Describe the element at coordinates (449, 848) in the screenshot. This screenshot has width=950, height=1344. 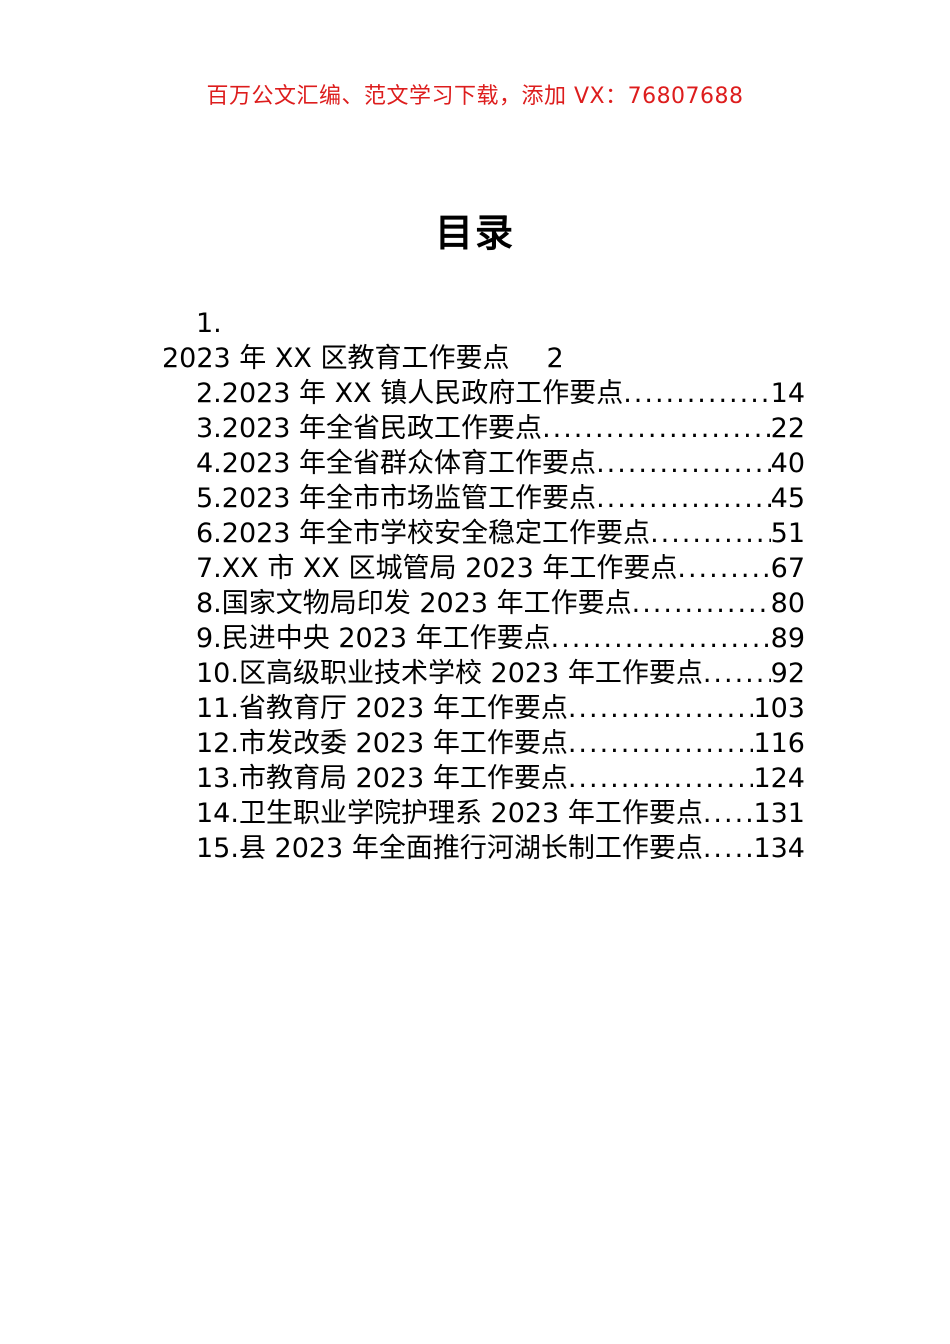
I see `toc-entry-title: 15.县 2023 年全面推行河湖长制工作要点` at that location.